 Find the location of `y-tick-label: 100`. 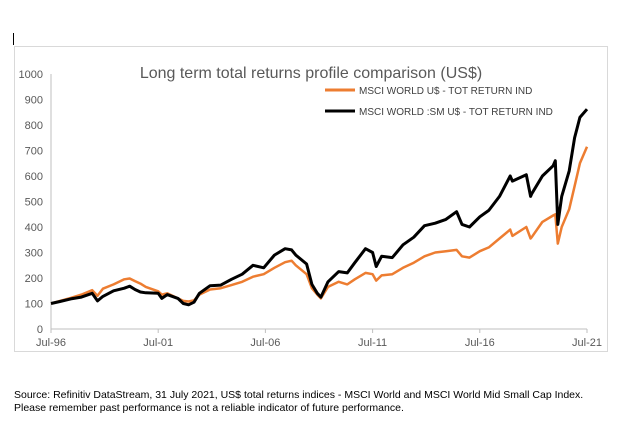

y-tick-label: 100 is located at coordinates (34, 305).